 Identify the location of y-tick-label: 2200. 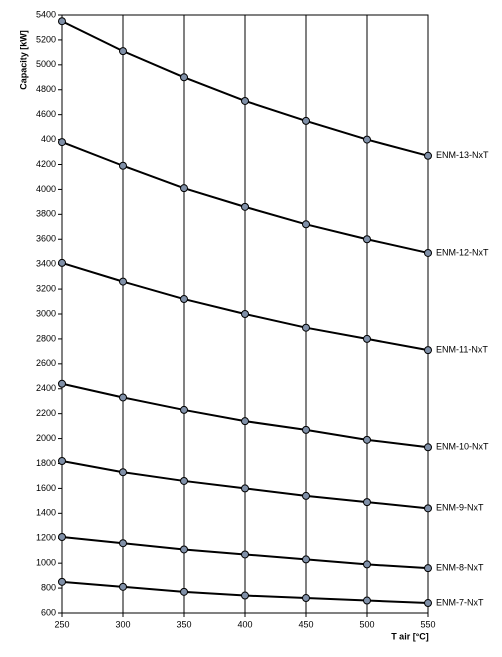
(46, 413).